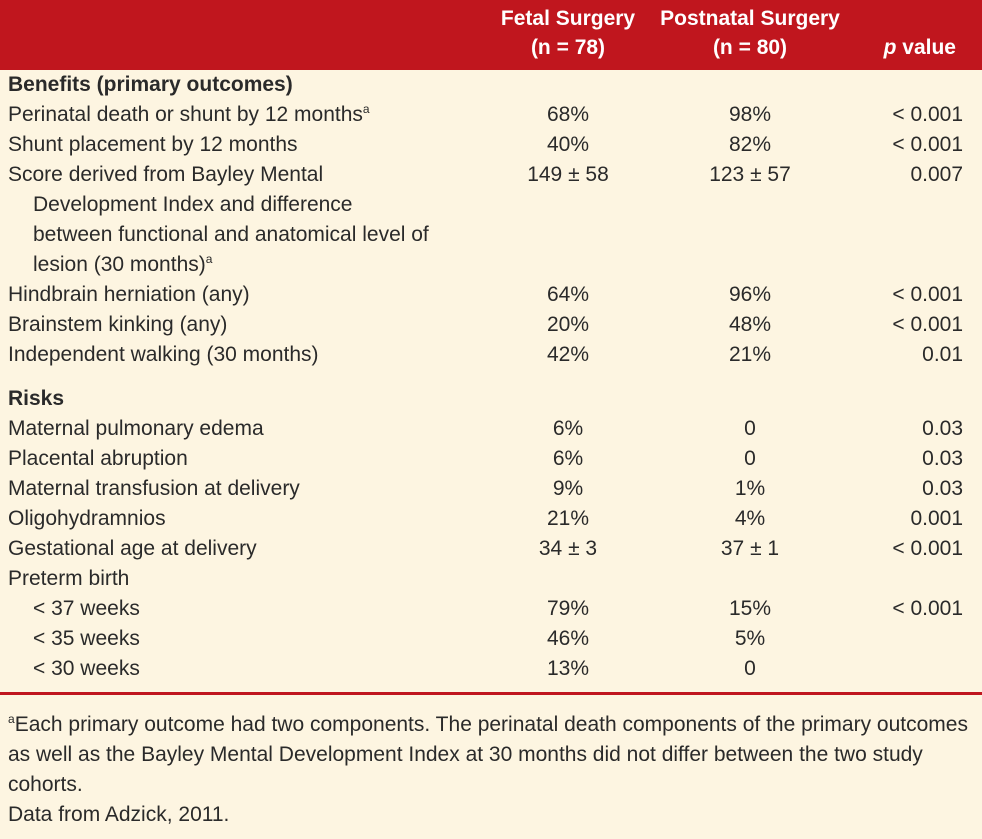 Image resolution: width=982 pixels, height=839 pixels. I want to click on row-label: Shunt placement by 12 months, so click(248, 145).